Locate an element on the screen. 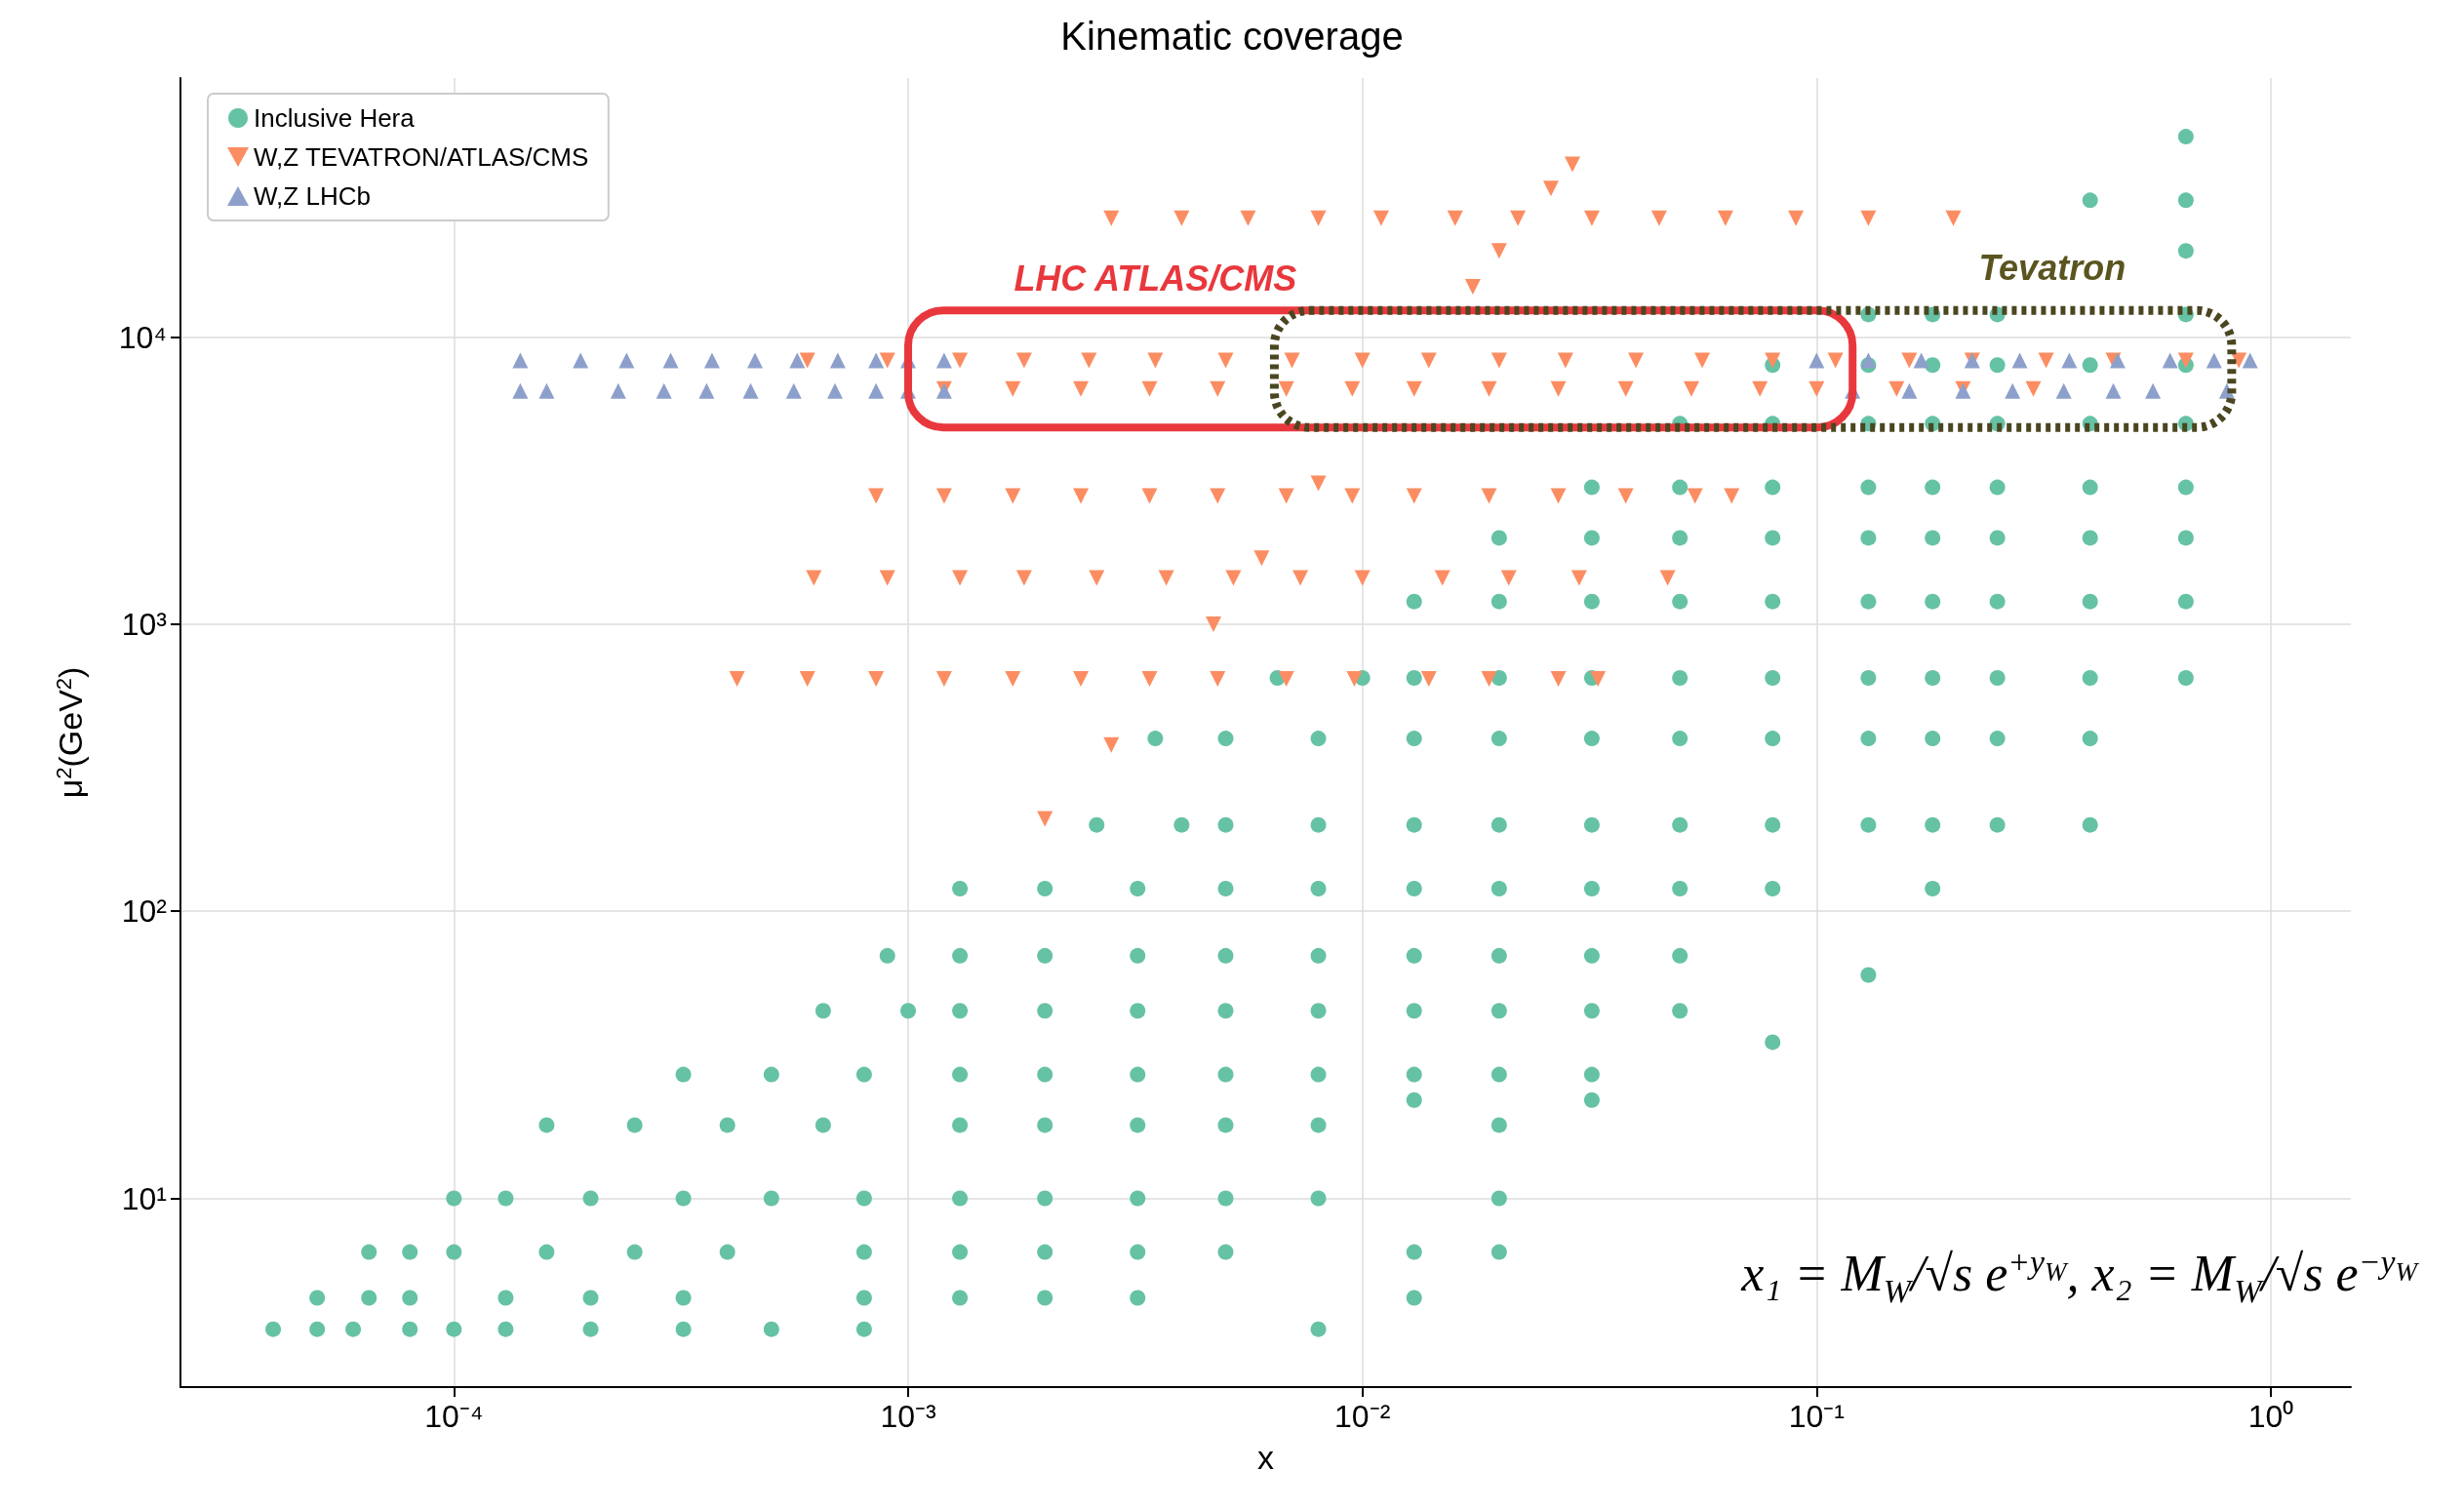  annotation: LHC ATLAS/CMS is located at coordinates (1155, 278).